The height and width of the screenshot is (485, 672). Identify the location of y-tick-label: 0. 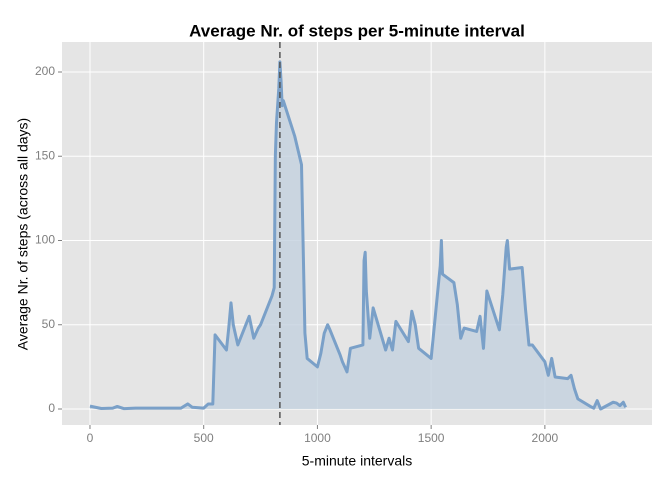
(51, 408).